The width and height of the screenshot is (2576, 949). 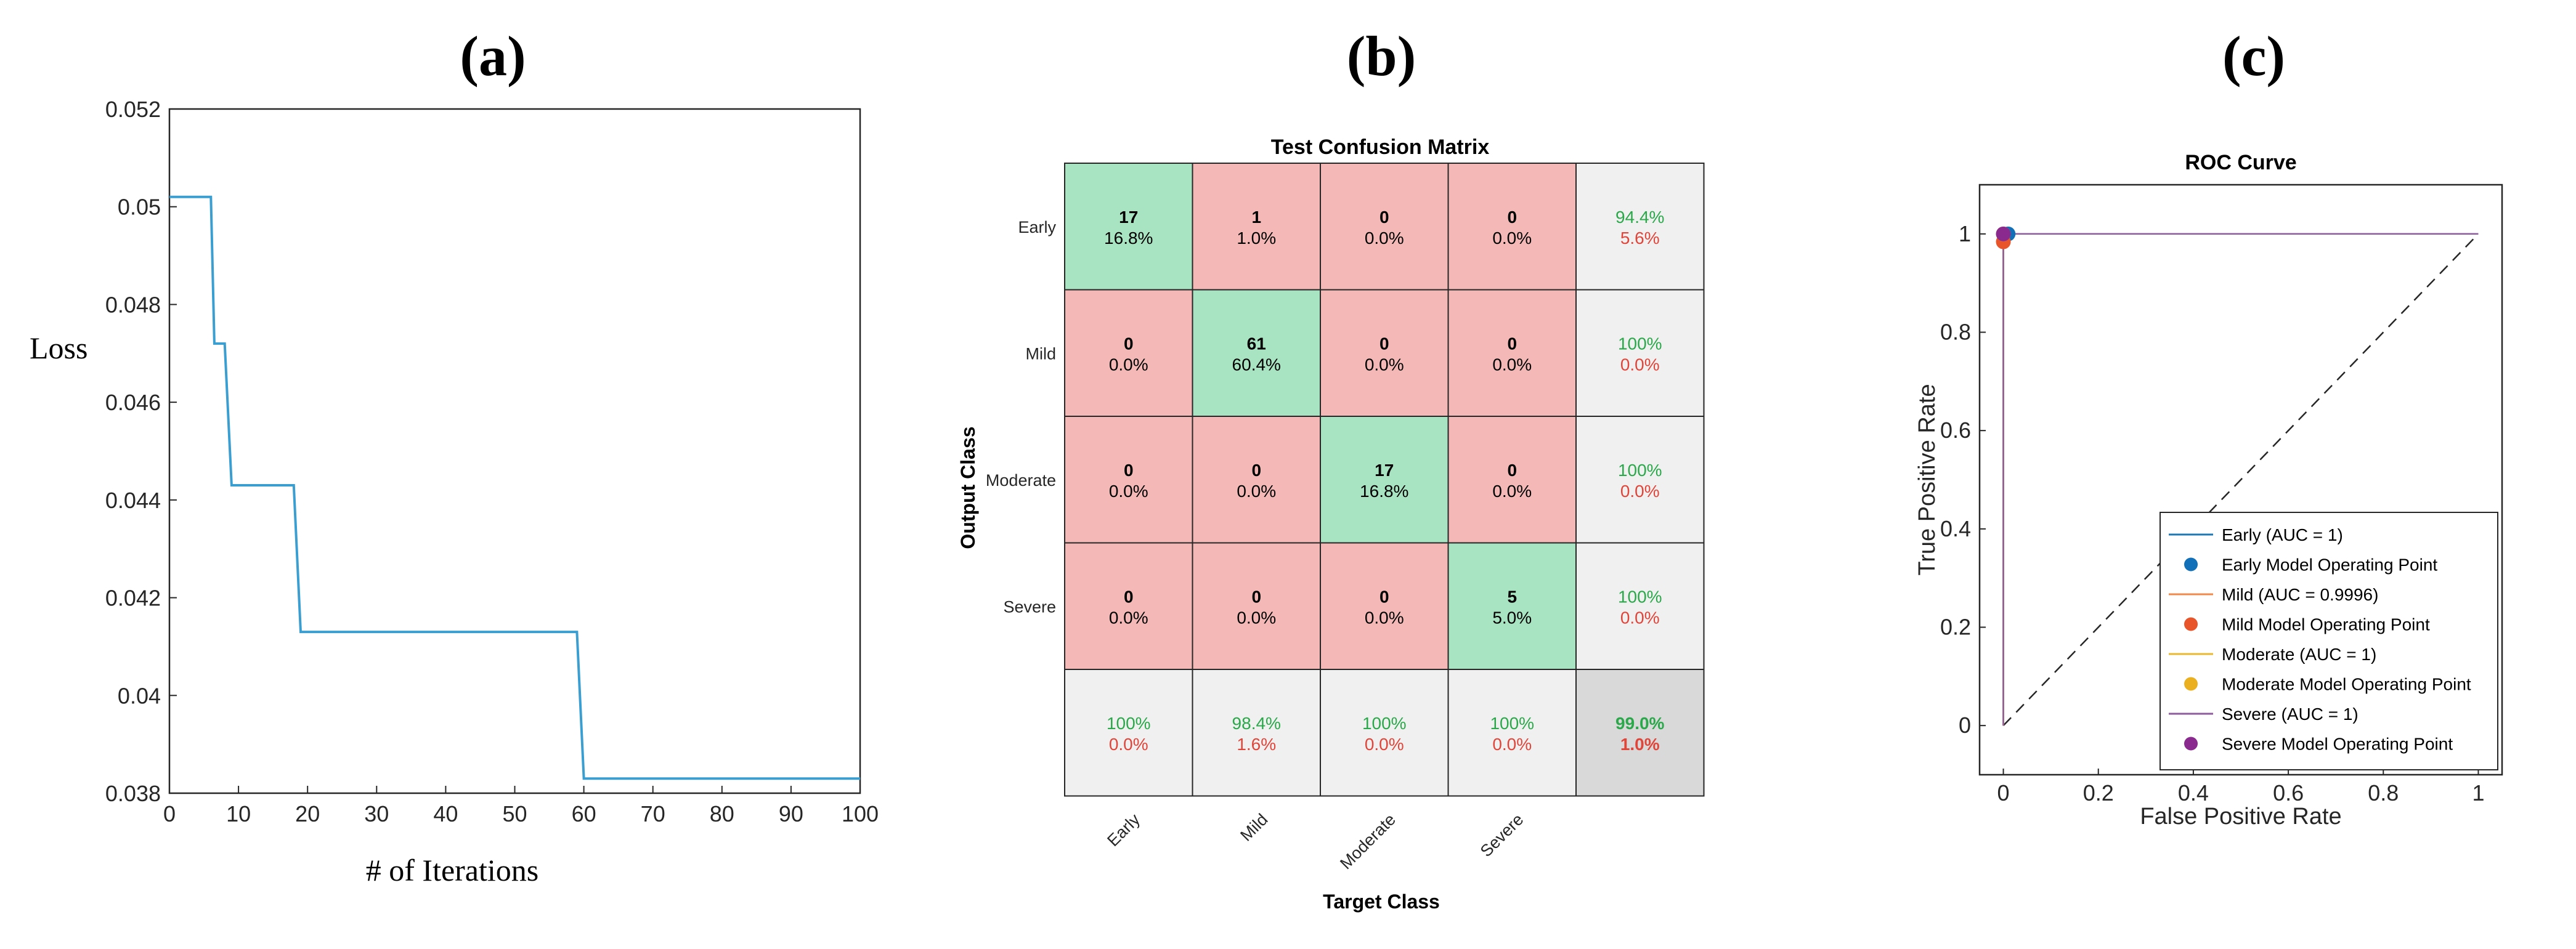 I want to click on cm-col-label: Severe, so click(x=1502, y=835).